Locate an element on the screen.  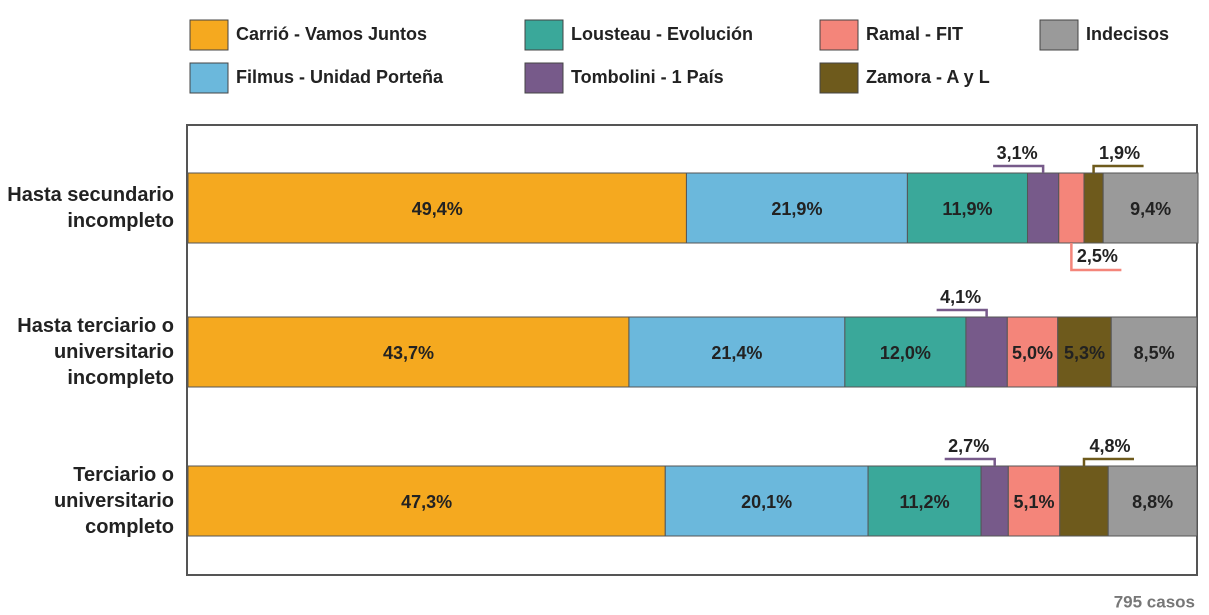
value-label: 11,9% is located at coordinates (967, 209).